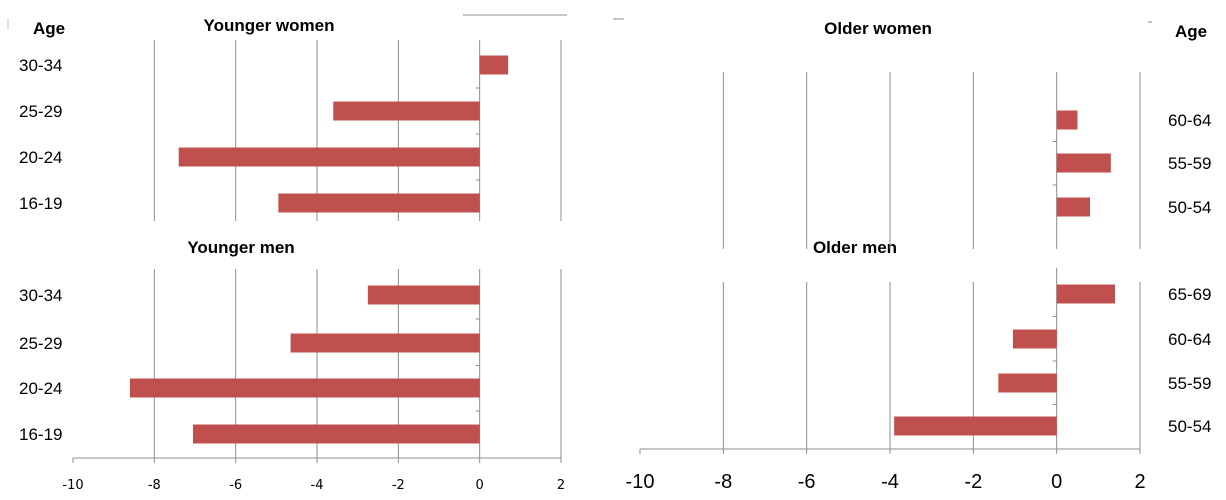 Image resolution: width=1226 pixels, height=500 pixels. What do you see at coordinates (240, 247) in the screenshot?
I see `panel-title-younger-men: Younger men` at bounding box center [240, 247].